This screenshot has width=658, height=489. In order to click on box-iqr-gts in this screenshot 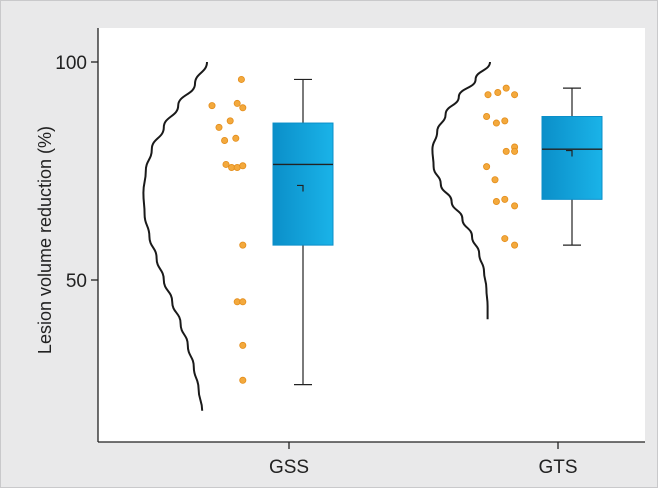, I will do `click(572, 158)`.